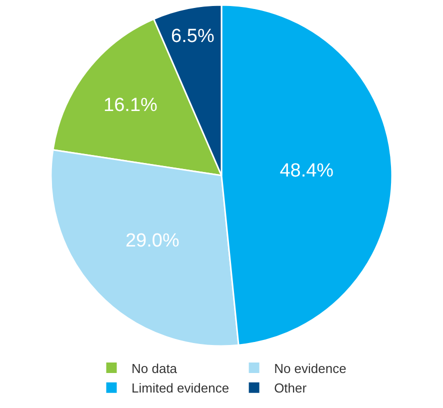 The height and width of the screenshot is (408, 443). Describe the element at coordinates (181, 388) in the screenshot. I see `legend-label: Limited evidence` at that location.